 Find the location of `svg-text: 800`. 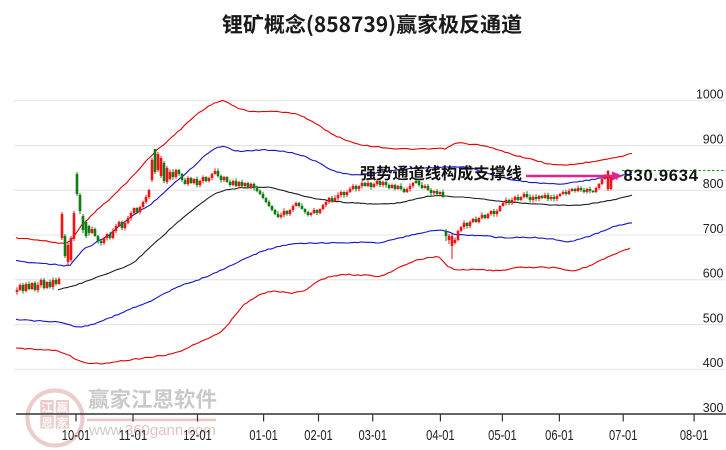

svg-text: 800 is located at coordinates (713, 183).